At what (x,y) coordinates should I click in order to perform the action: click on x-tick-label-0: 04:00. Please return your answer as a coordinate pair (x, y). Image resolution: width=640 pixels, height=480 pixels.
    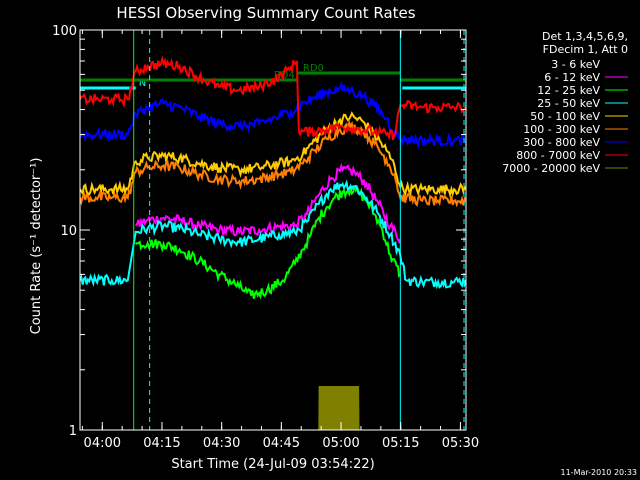
    Looking at the image, I should click on (102, 443).